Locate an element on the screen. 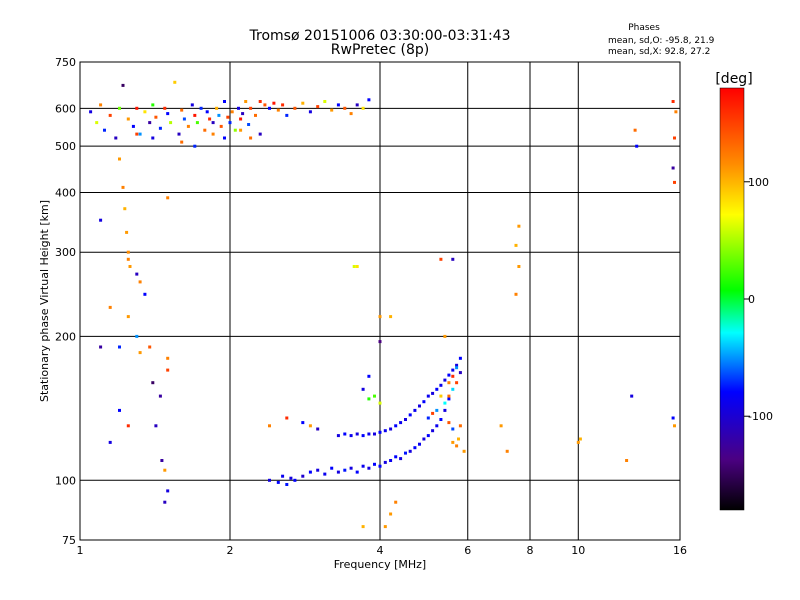  x-tick-label: 1 is located at coordinates (80, 550).